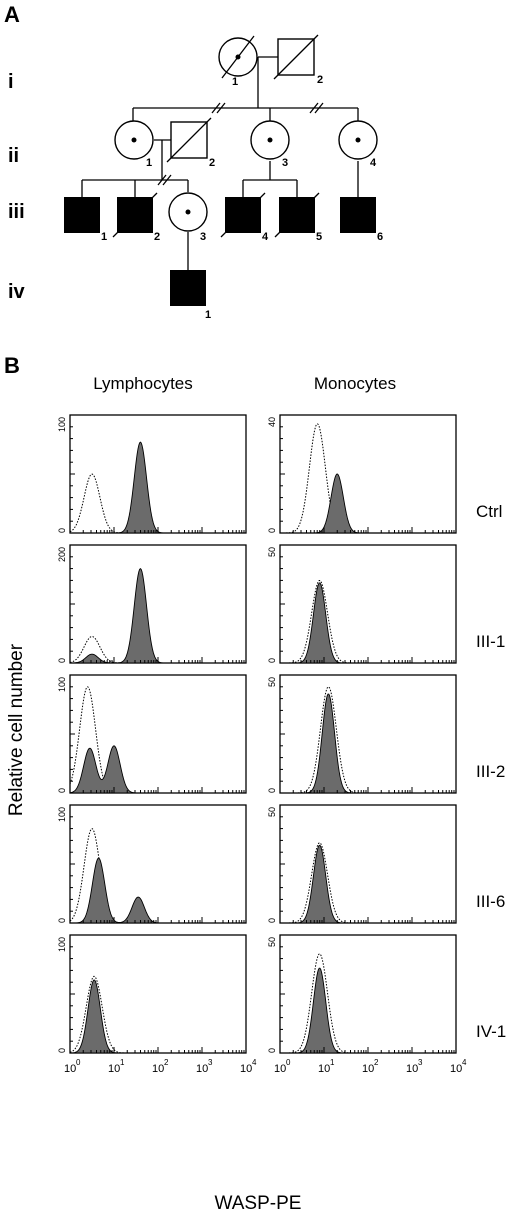 Image resolution: width=520 pixels, height=1219 pixels. Describe the element at coordinates (104, 237) in the screenshot. I see `individual-iii1-number: 1` at that location.